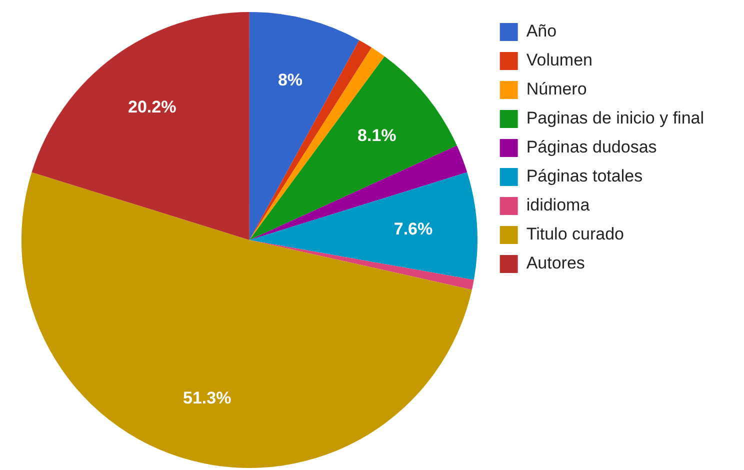  I want to click on legend-label: Volumen, so click(559, 60).